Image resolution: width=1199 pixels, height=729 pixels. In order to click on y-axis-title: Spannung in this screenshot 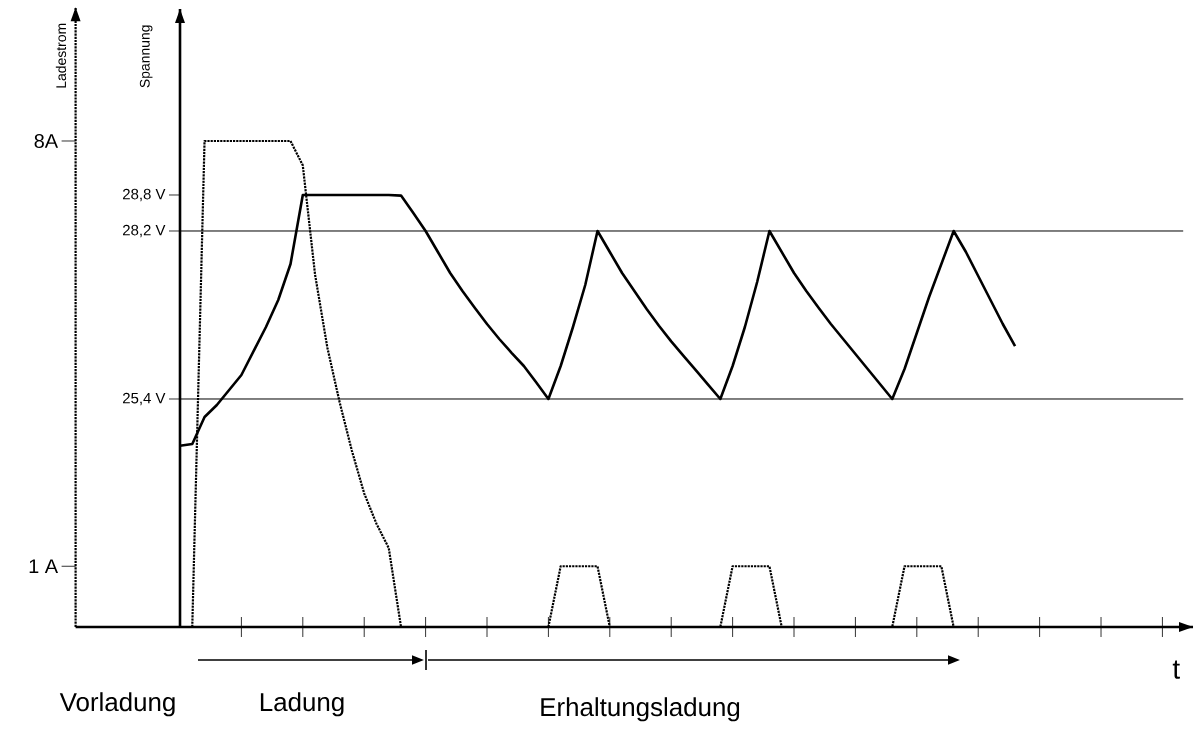, I will do `click(146, 56)`.